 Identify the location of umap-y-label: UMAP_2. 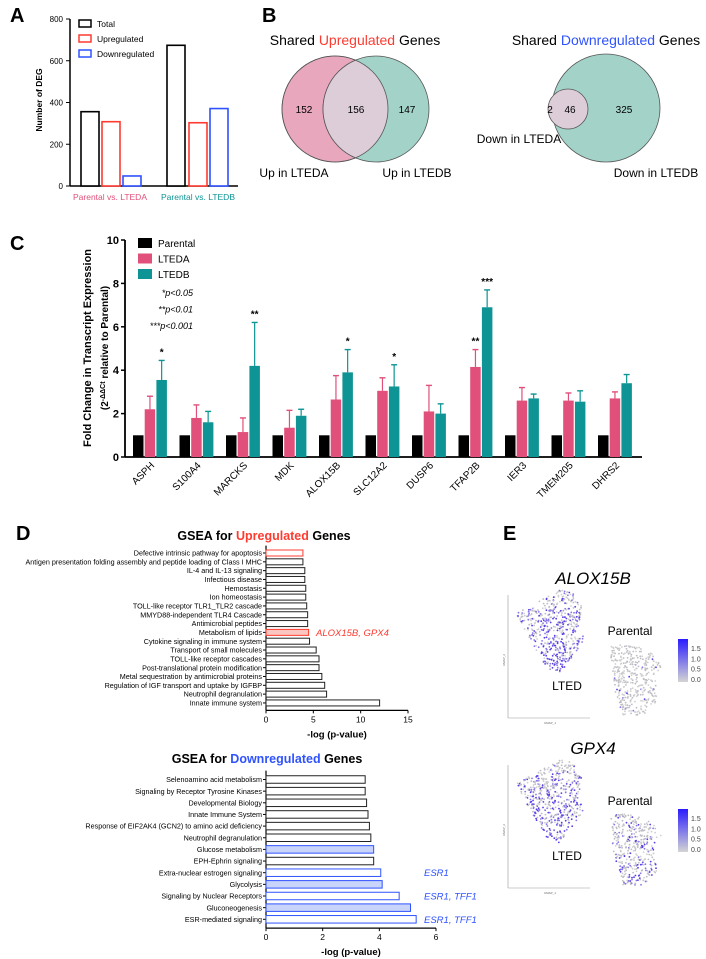
(504, 830).